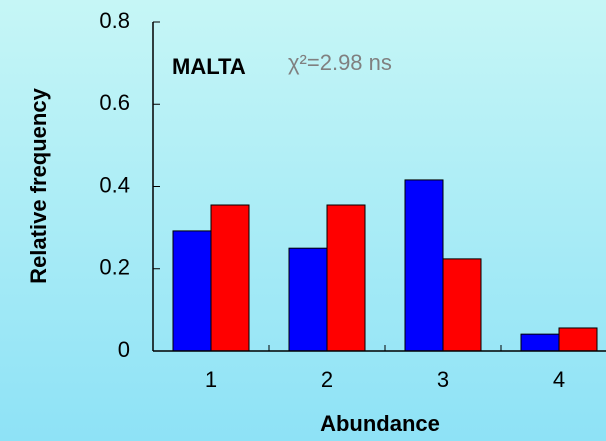  Describe the element at coordinates (211, 379) in the screenshot. I see `x-tick-label: 1` at that location.